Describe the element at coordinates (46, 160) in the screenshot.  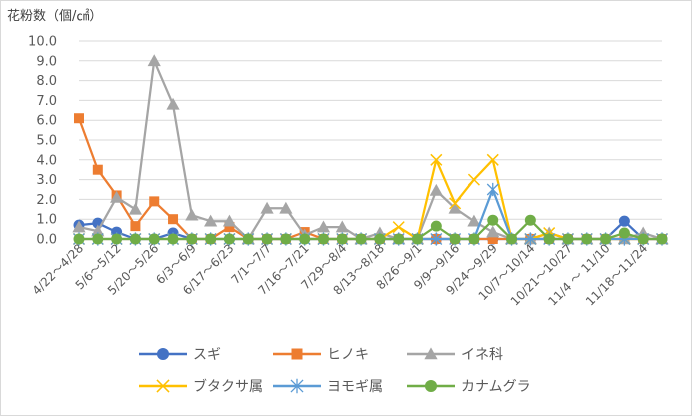
I see `y-tick-label: 4.0` at that location.